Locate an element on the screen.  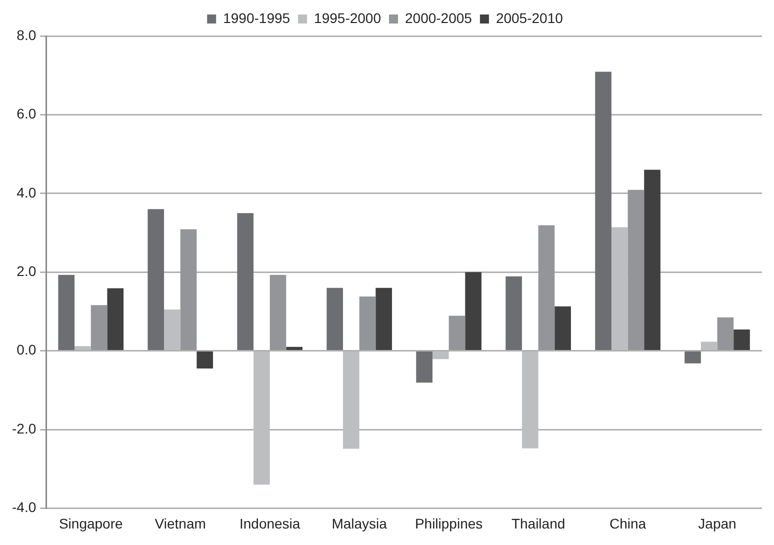
x-tick-label: Japan is located at coordinates (717, 523).